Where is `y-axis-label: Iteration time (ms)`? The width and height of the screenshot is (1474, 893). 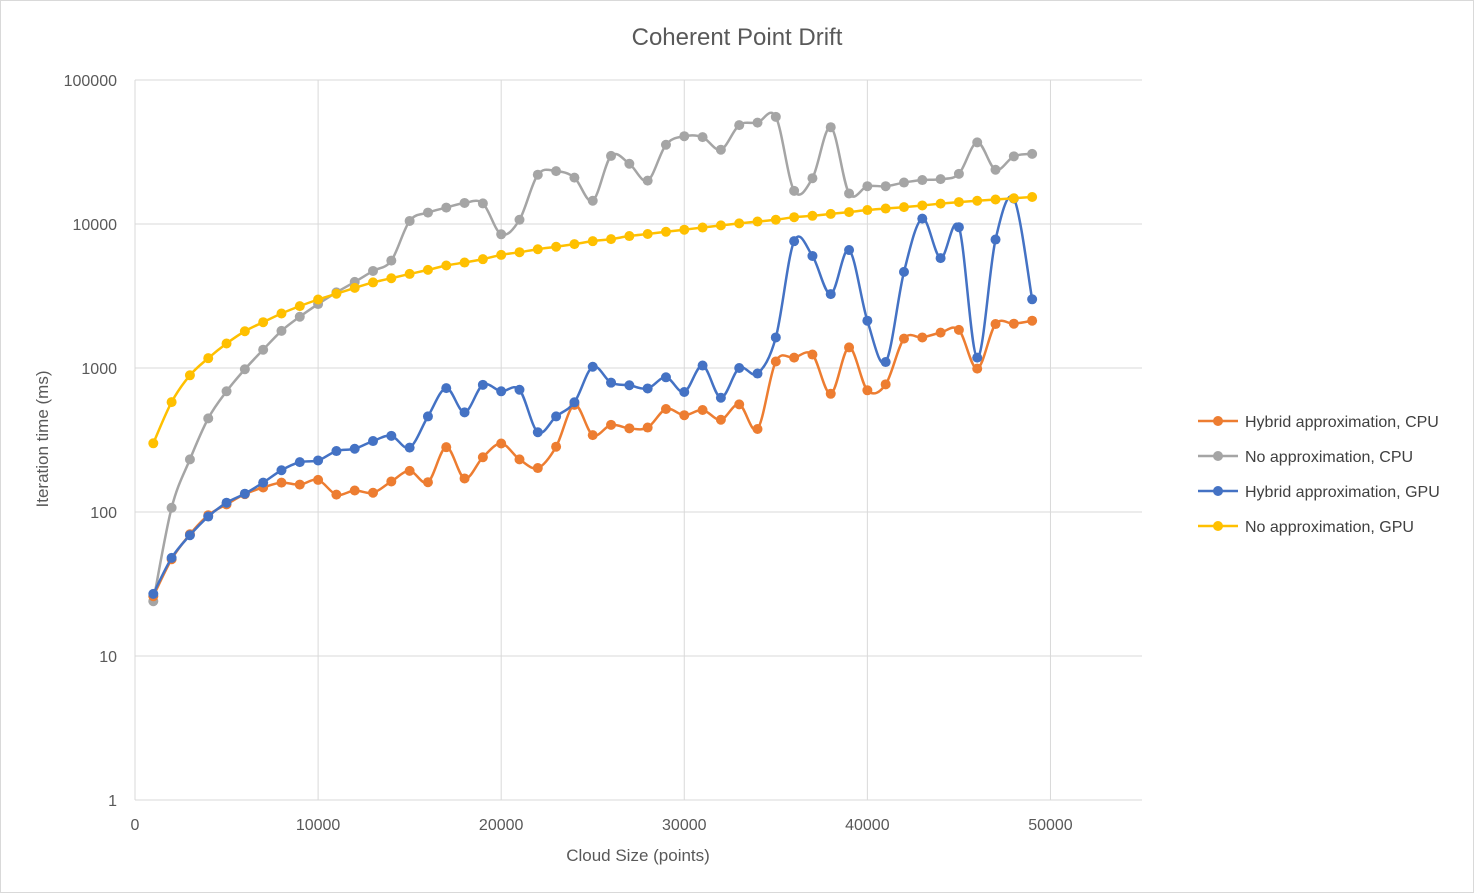
y-axis-label: Iteration time (ms) is located at coordinates (42, 439).